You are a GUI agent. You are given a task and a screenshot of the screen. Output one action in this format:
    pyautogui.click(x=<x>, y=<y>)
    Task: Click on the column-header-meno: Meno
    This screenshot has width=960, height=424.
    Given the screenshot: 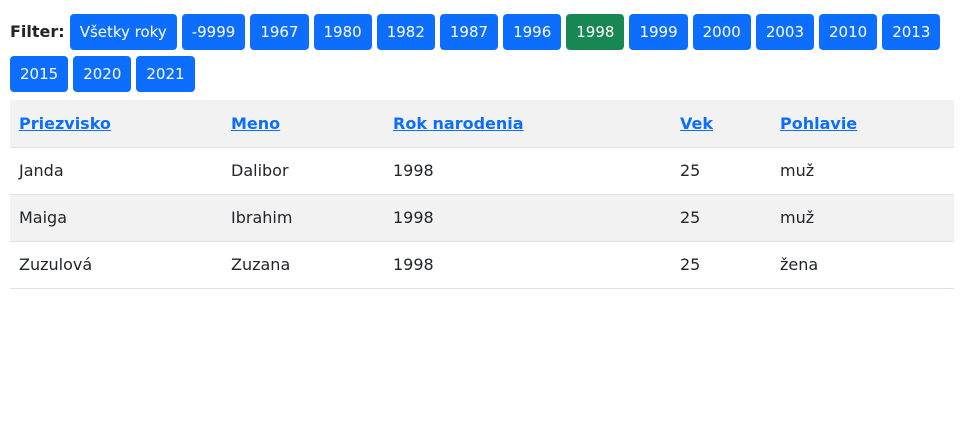 What is the action you would take?
    pyautogui.click(x=303, y=124)
    